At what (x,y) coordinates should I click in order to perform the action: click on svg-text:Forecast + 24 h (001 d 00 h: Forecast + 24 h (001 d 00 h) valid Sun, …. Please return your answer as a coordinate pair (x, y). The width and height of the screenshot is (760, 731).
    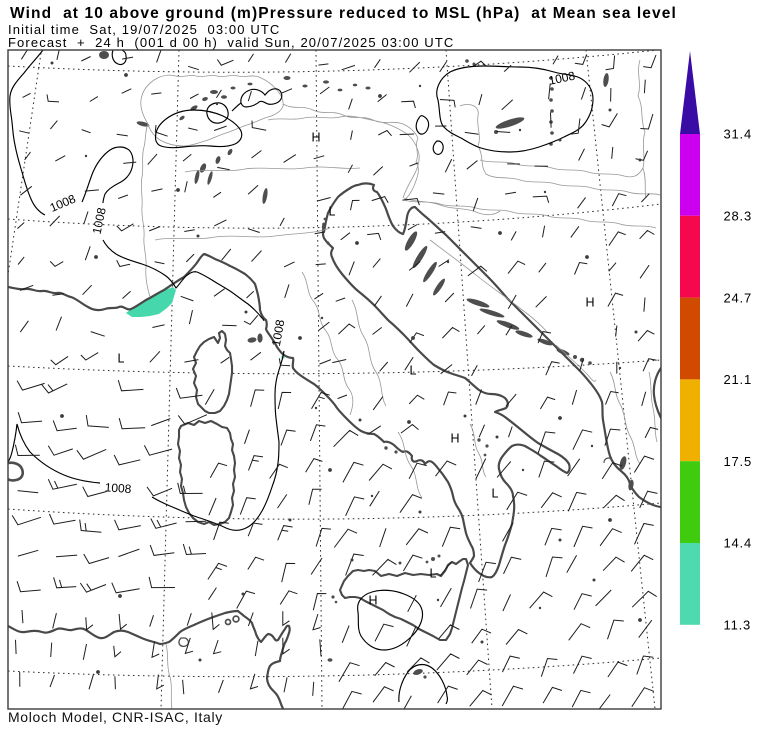
    Looking at the image, I should click on (231, 42).